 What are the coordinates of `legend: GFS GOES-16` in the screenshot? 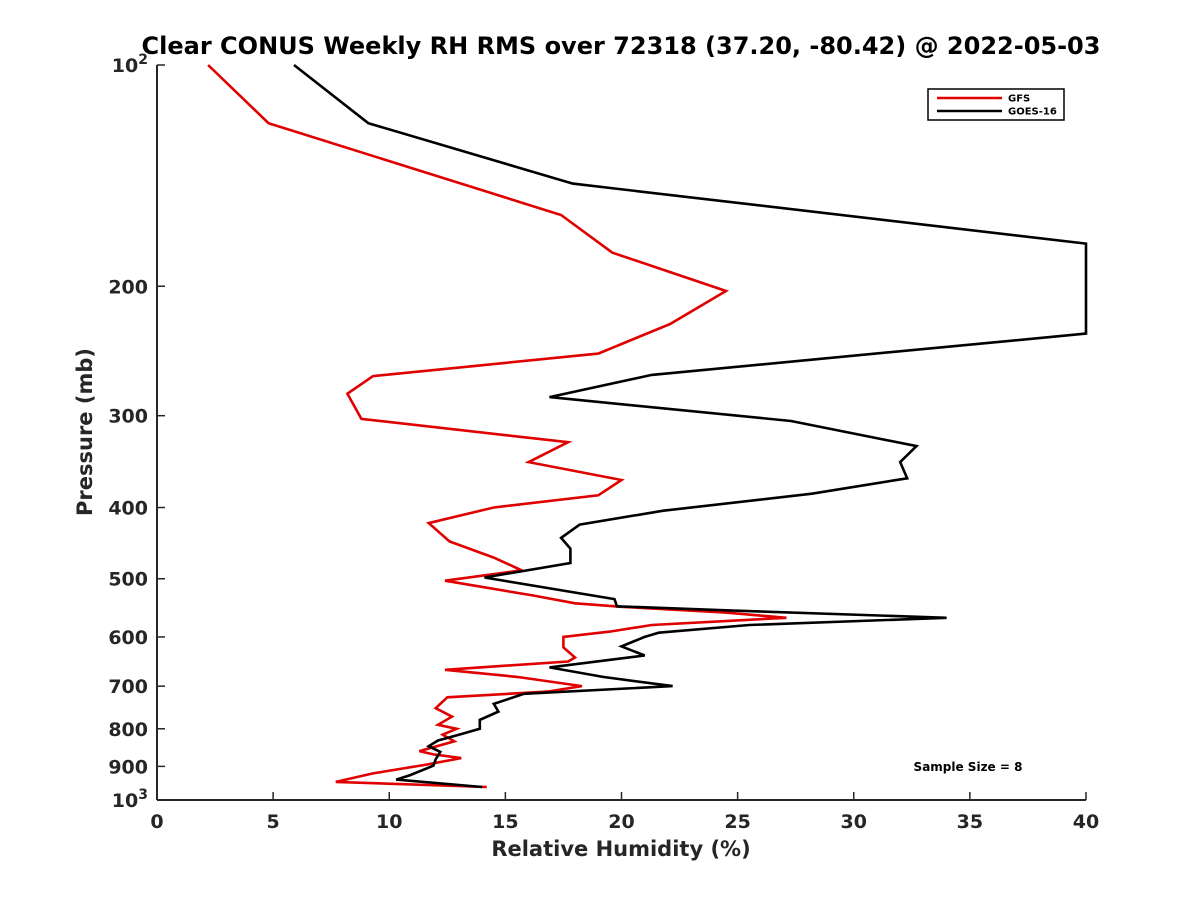 It's located at (996, 104).